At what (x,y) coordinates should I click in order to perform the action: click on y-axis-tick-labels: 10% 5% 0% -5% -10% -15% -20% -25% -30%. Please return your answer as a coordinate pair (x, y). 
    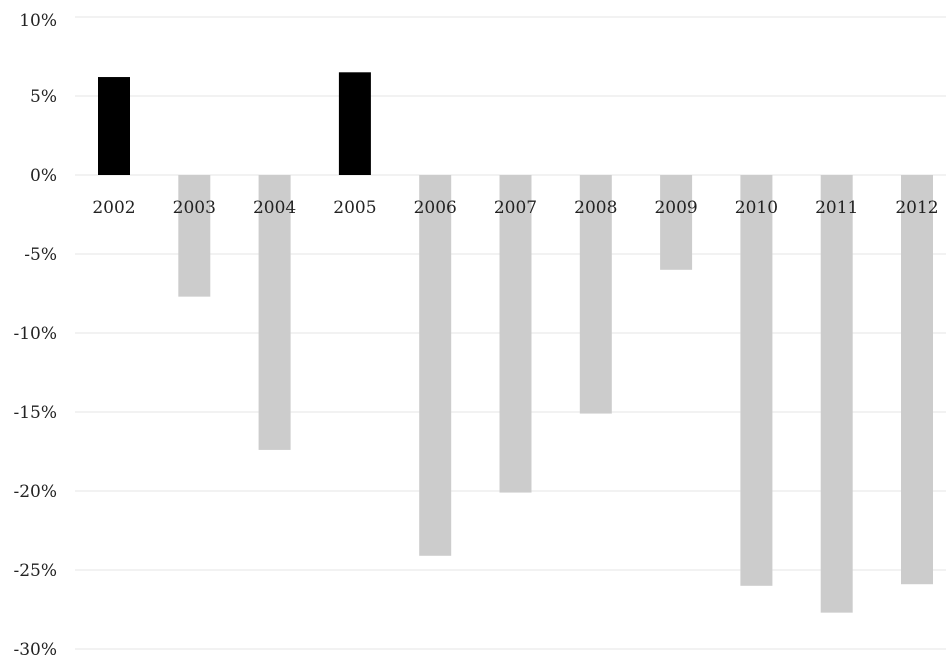
    Looking at the image, I should click on (35, 335).